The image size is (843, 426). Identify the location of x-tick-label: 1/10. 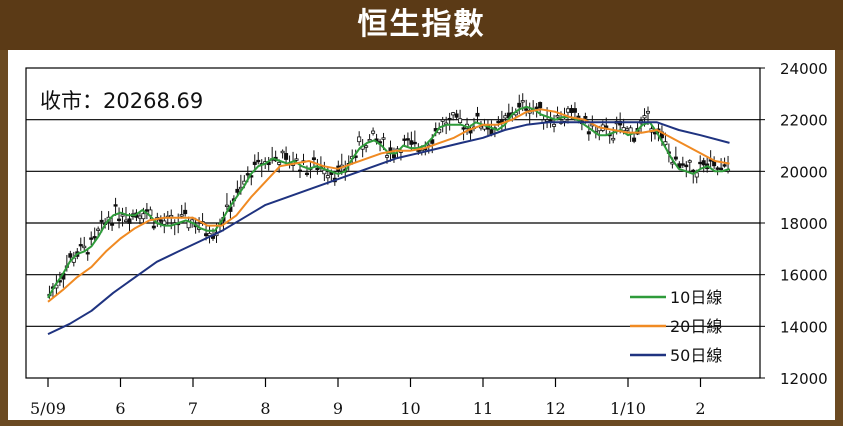
(628, 408).